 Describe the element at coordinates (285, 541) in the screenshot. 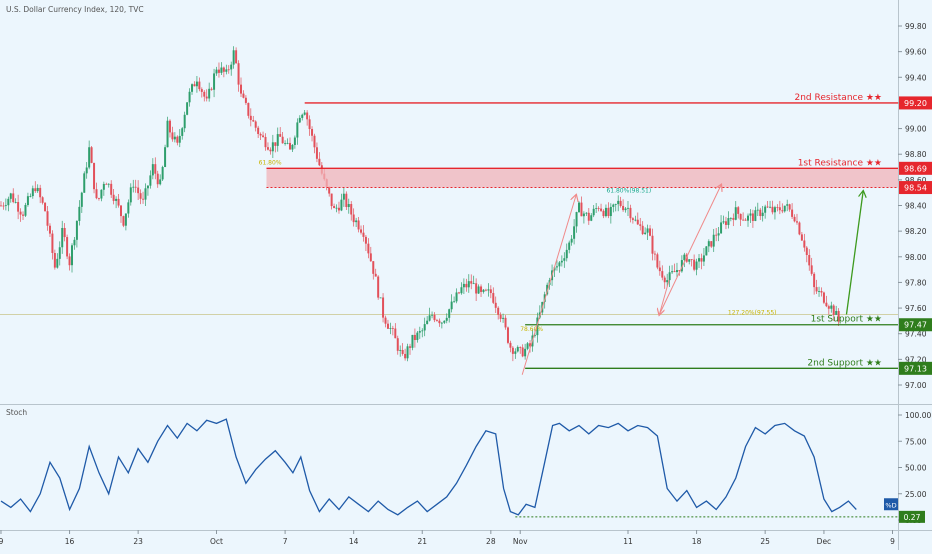

I see `time-tick-label: 7` at that location.